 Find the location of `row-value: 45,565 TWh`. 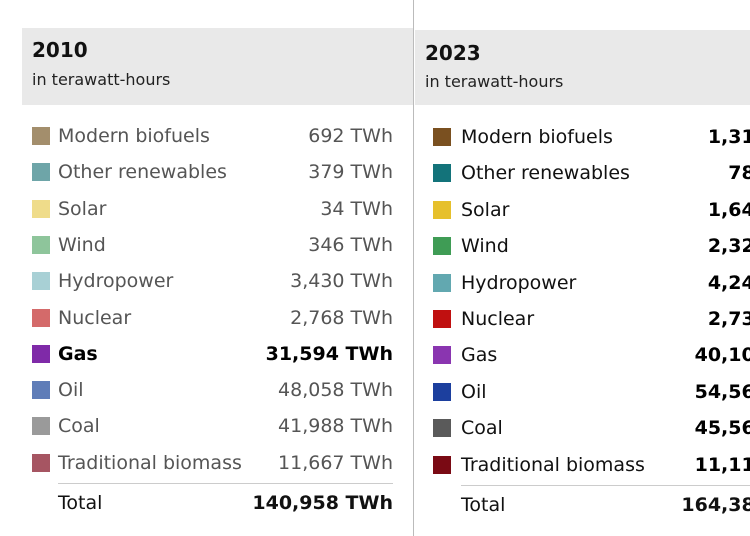

row-value: 45,565 TWh is located at coordinates (722, 428).